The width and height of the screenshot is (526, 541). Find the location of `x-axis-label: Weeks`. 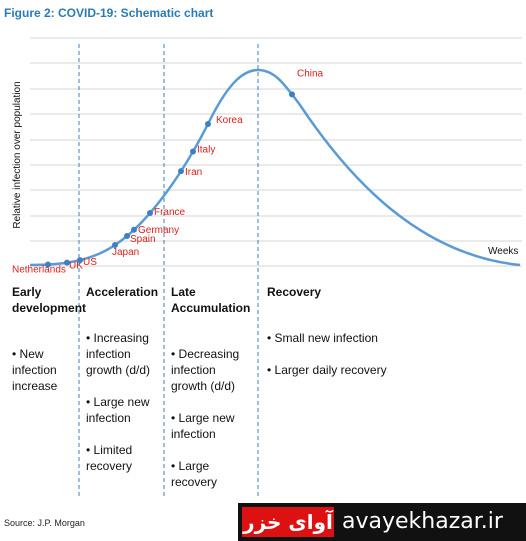

x-axis-label: Weeks is located at coordinates (503, 251).